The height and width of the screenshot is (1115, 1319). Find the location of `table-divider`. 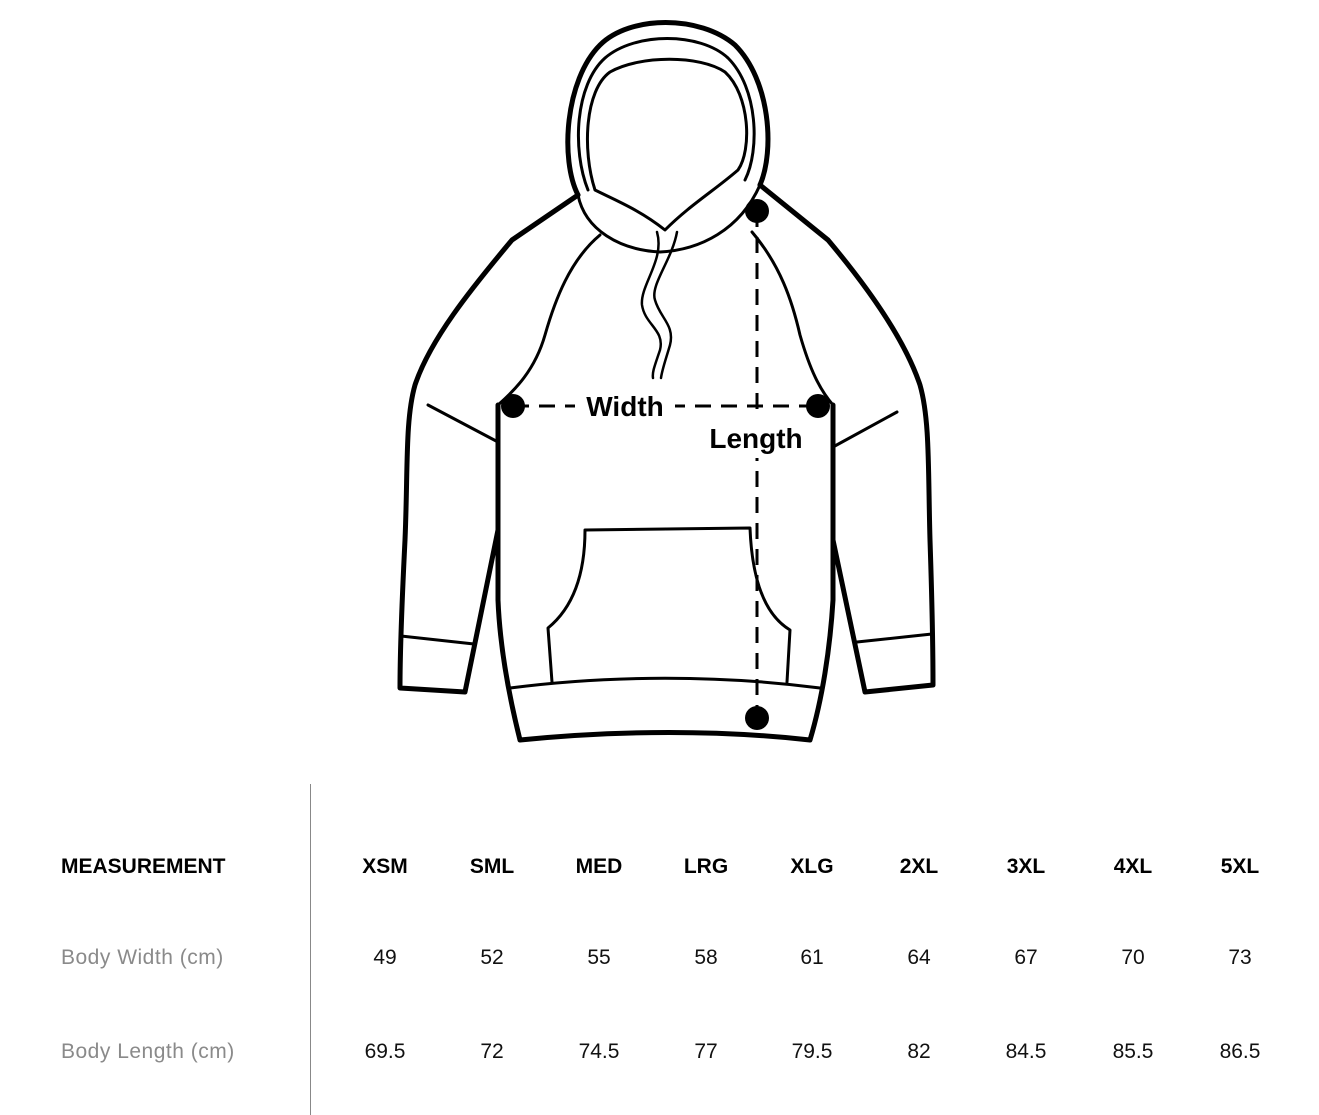

table-divider is located at coordinates (310, 949).